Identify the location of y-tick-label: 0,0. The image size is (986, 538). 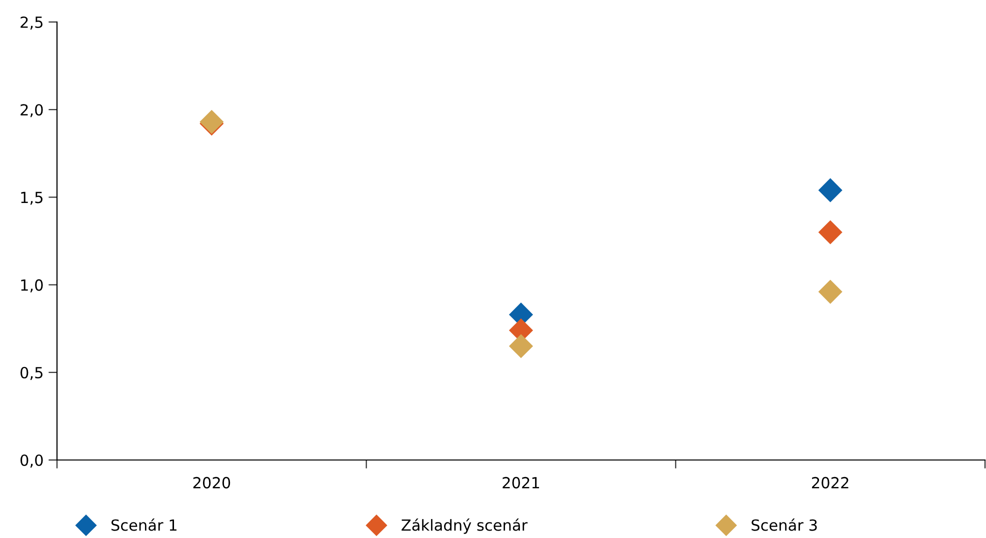
(31, 461).